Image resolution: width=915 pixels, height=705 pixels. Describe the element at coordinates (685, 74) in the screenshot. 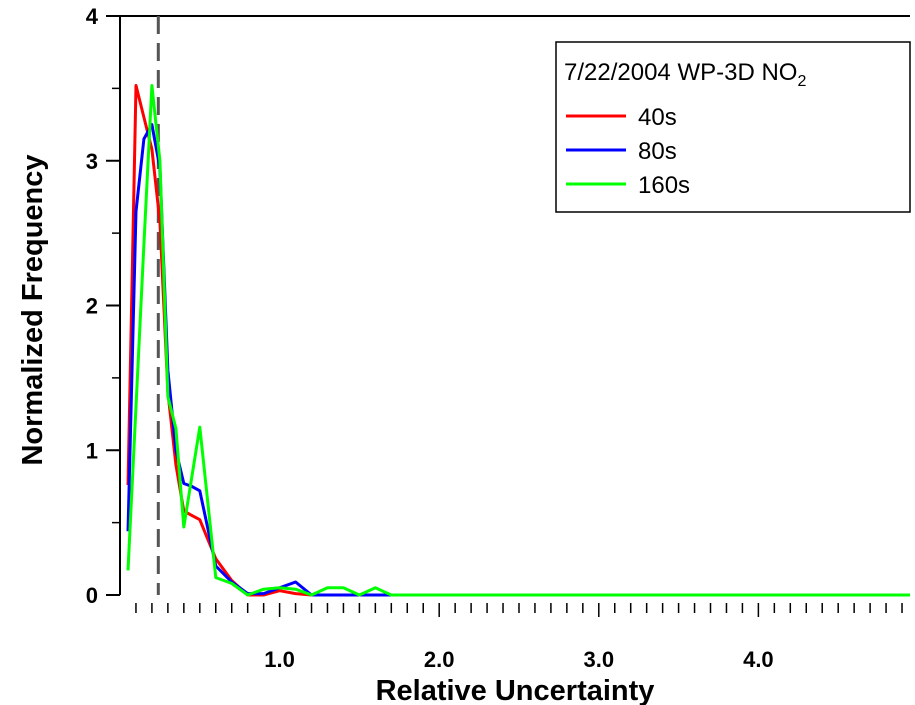

I see `legend-title: 7/22/2004 WP-3D NO2` at that location.